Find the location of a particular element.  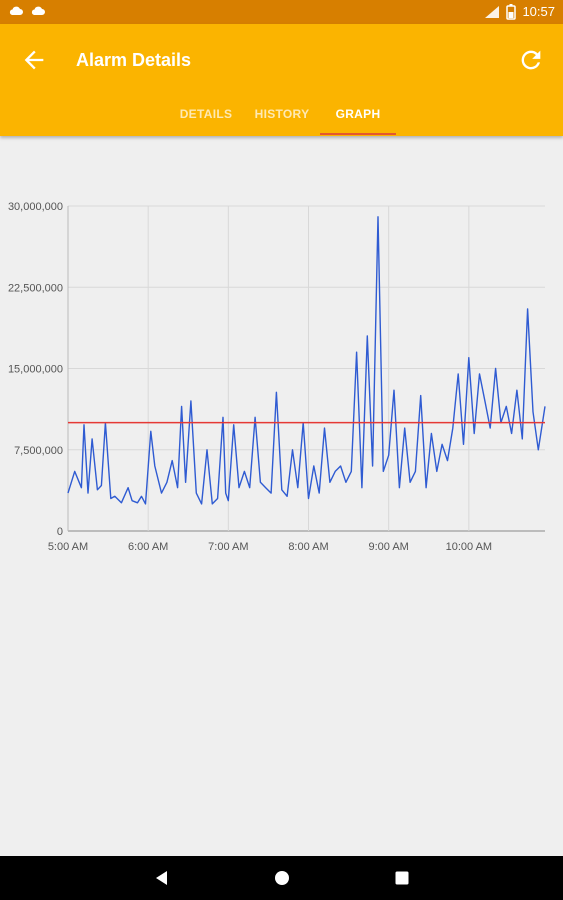

tab-indicator is located at coordinates (358, 134).